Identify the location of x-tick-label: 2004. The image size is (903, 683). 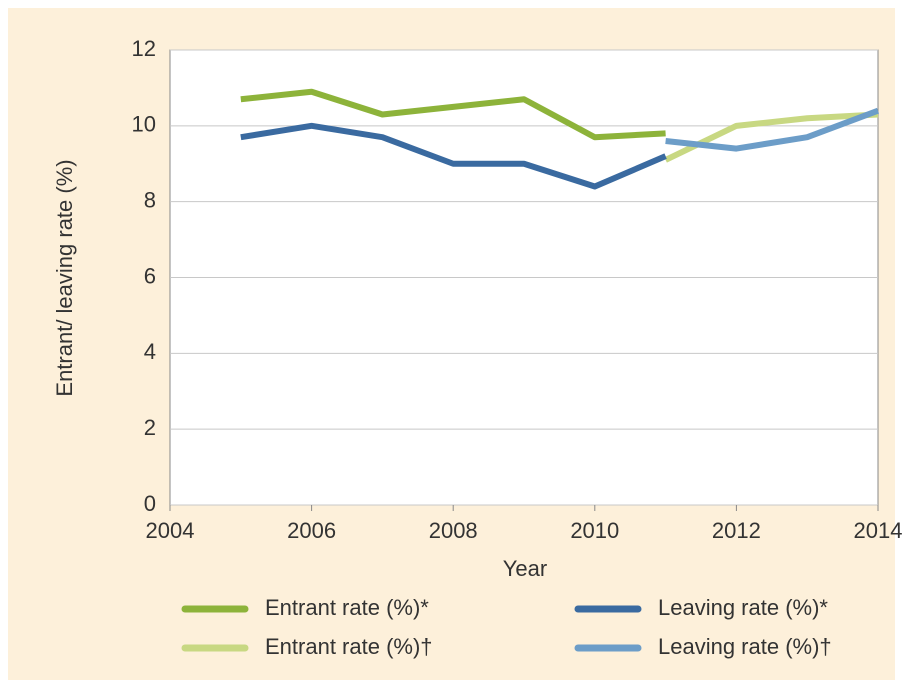
(170, 530).